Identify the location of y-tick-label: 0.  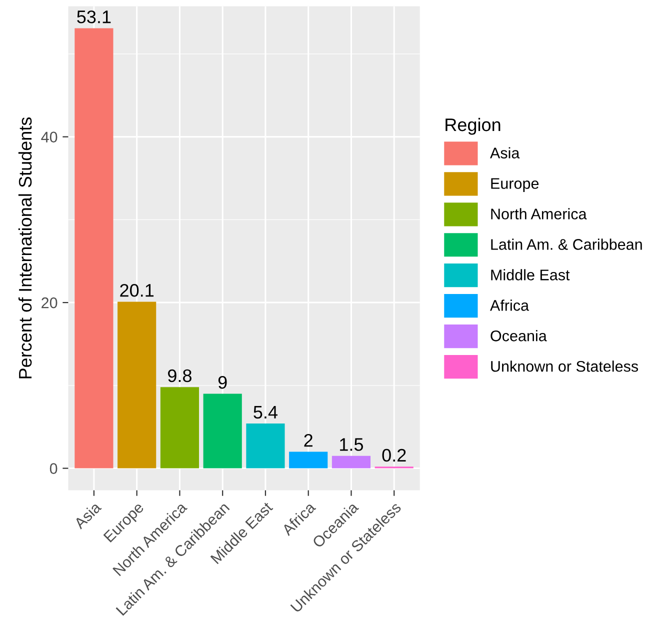
(54, 468).